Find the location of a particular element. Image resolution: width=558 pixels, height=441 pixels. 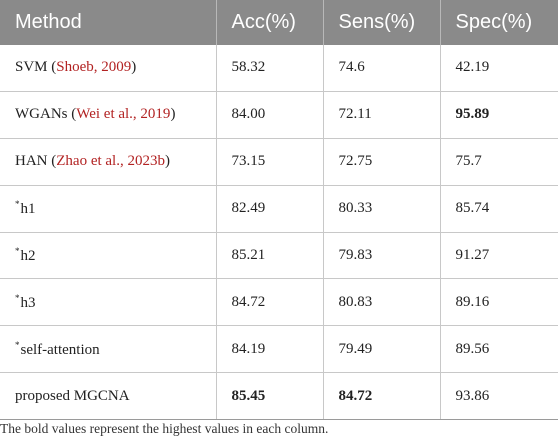

acc-cell: 85.45 is located at coordinates (269, 396).